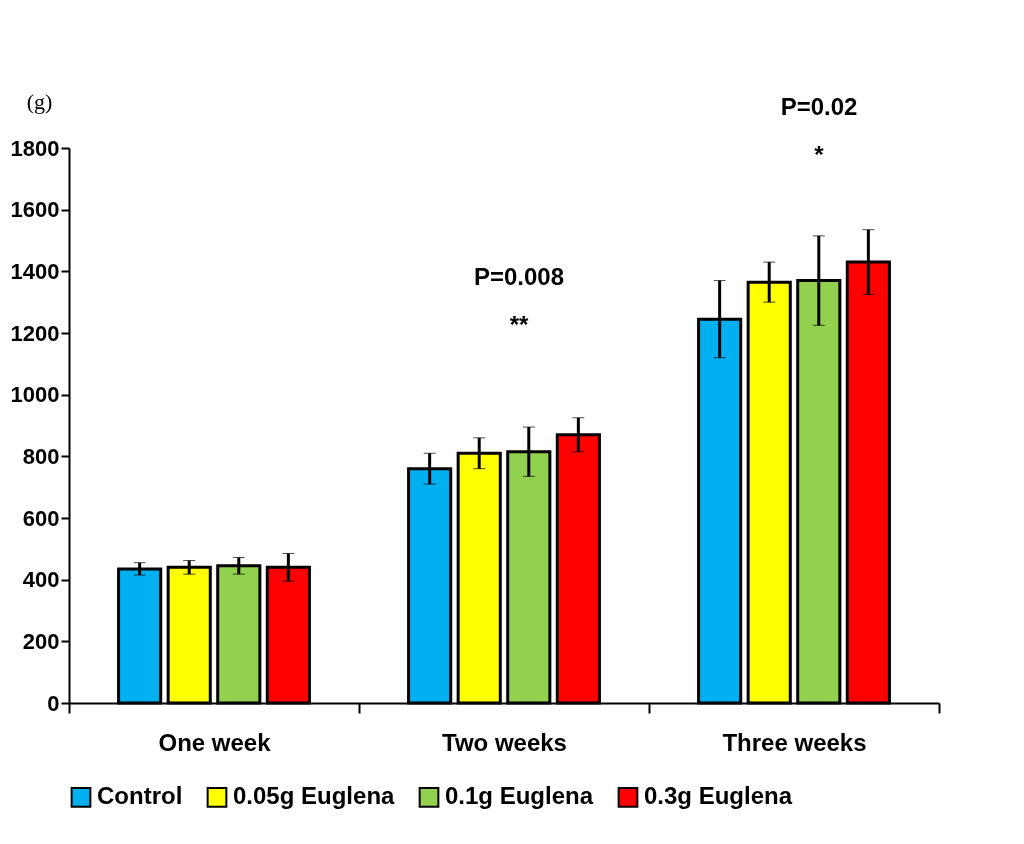 This screenshot has width=1024, height=844. I want to click on x-tick-label: Two weeks, so click(504, 742).